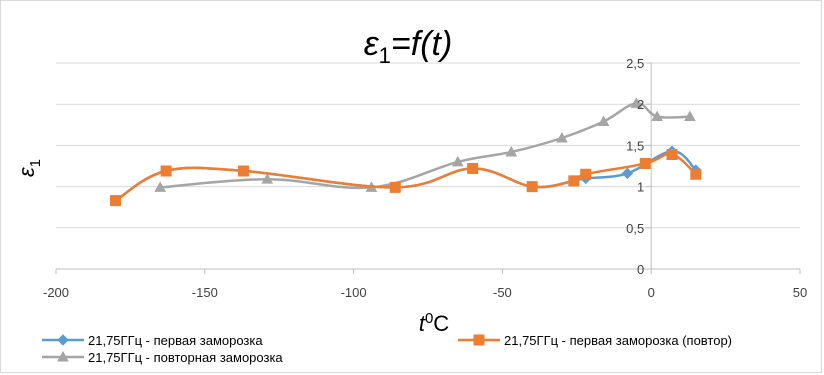  What do you see at coordinates (502, 292) in the screenshot?
I see `x-tick-label-3: -50` at bounding box center [502, 292].